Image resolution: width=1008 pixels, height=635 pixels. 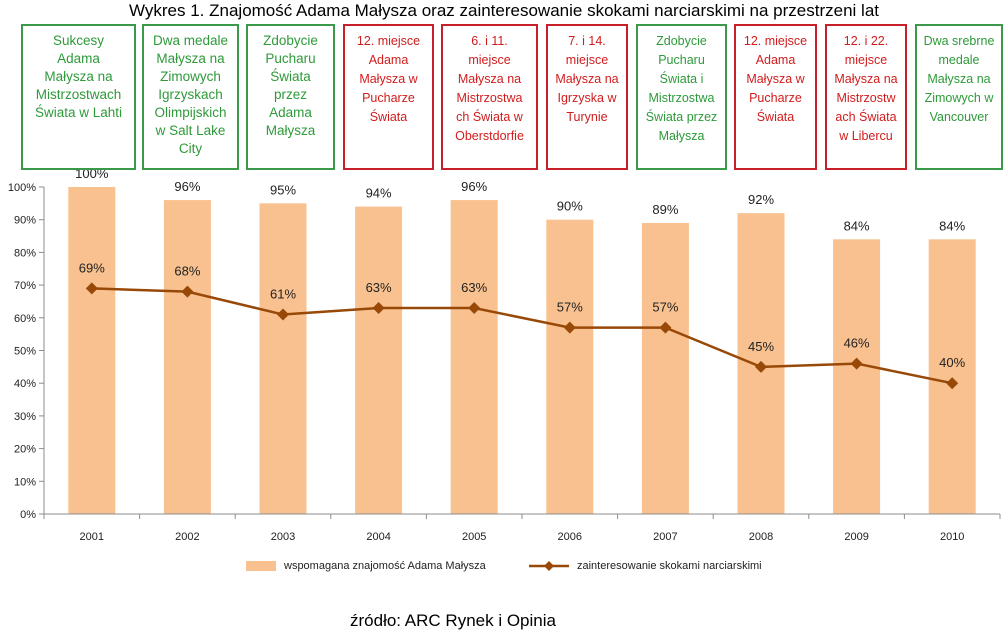 I want to click on line-label-2003: 61%, so click(x=283, y=294).